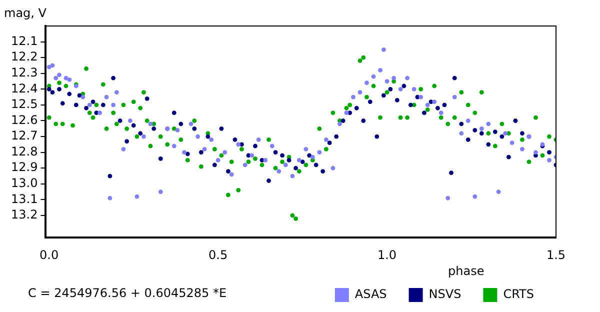  I want to click on y-tick-label: 12.3, so click(24, 73).